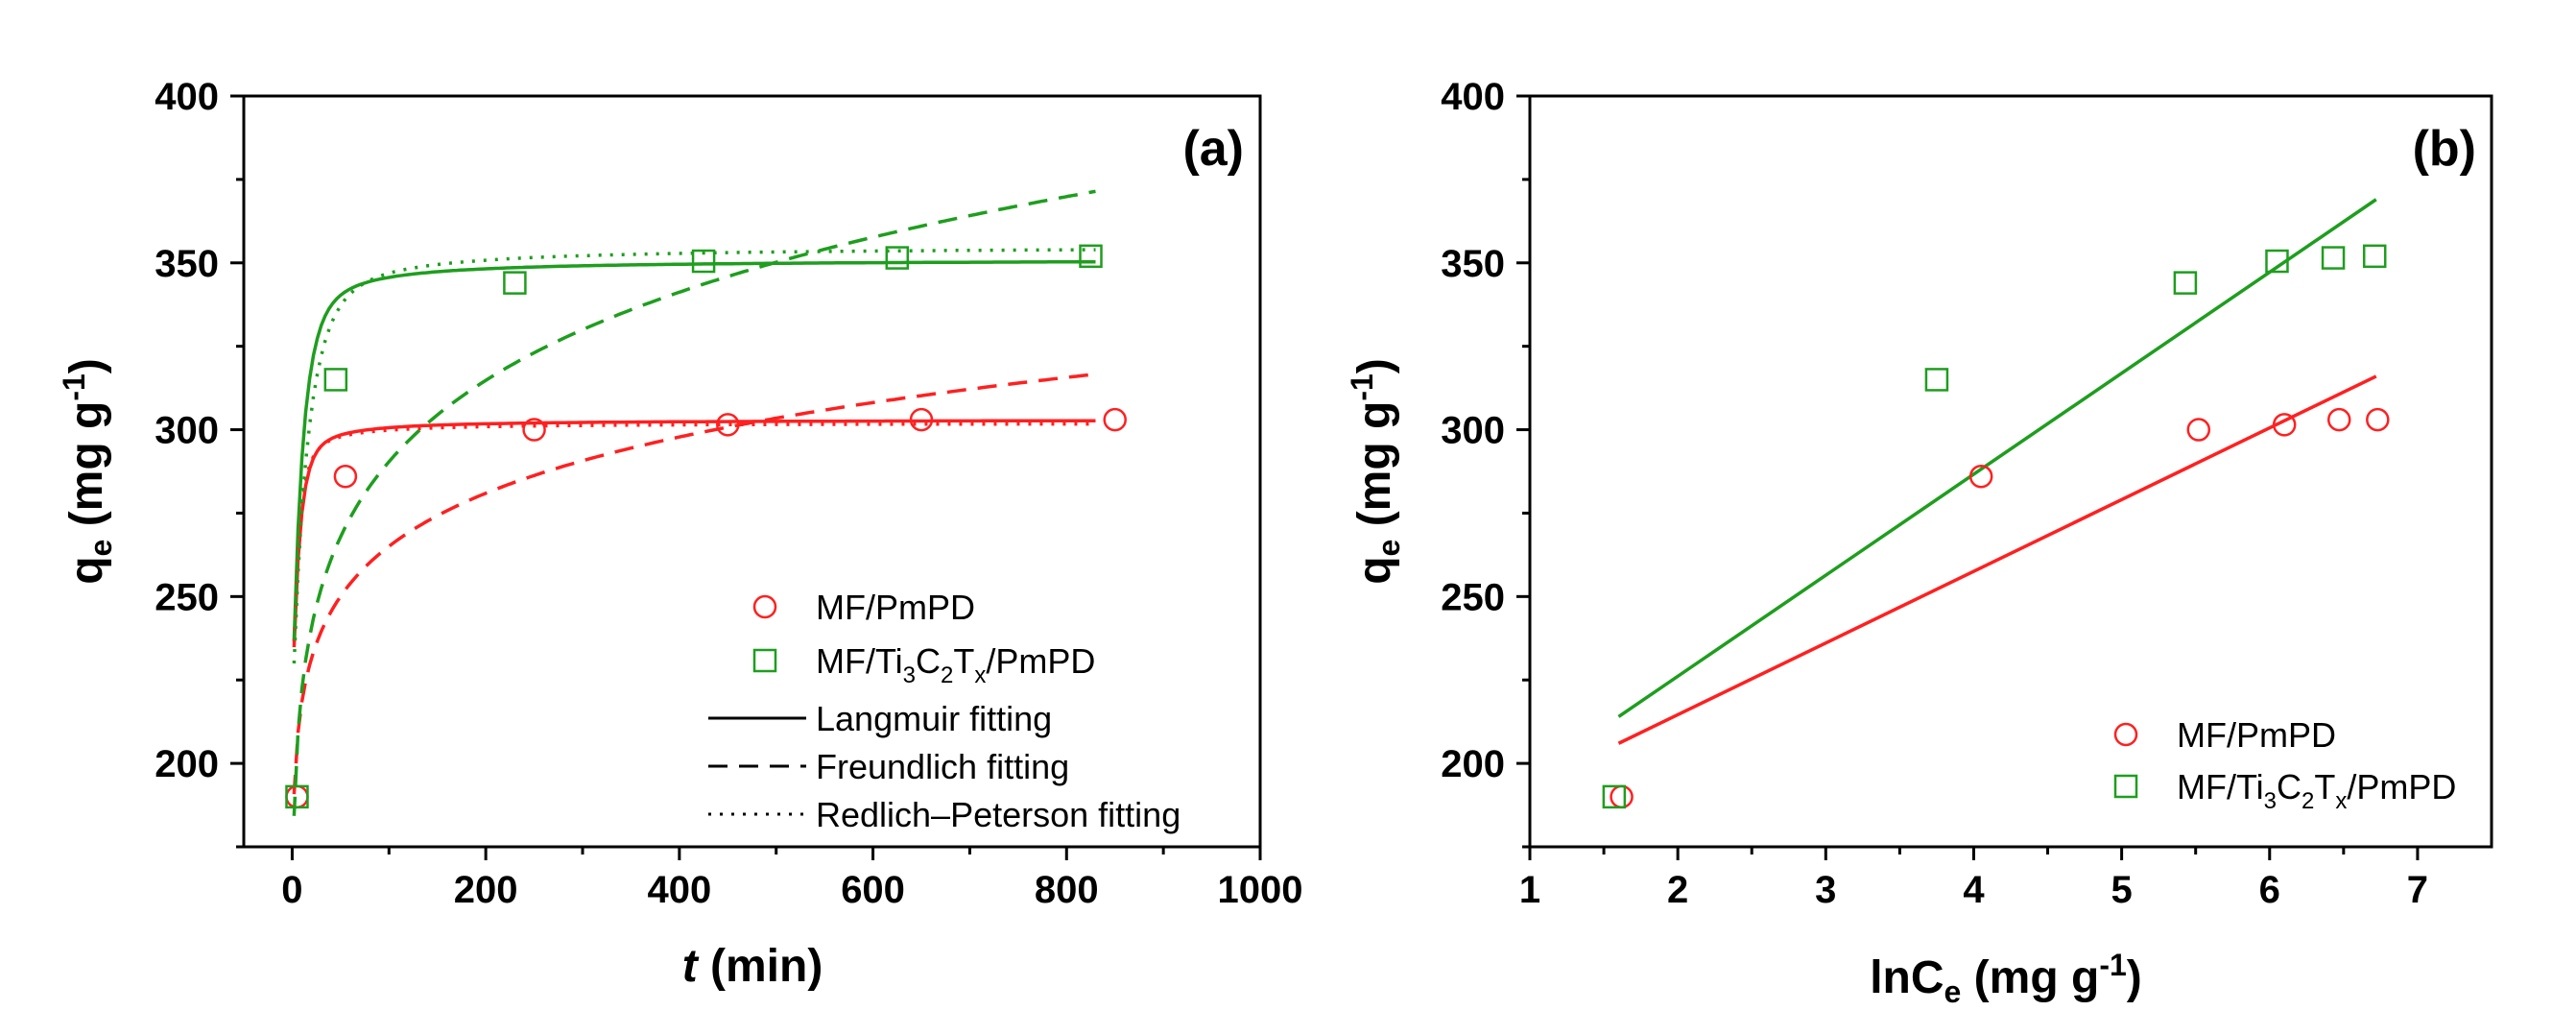  I want to click on x-tick-label-a: 800, so click(1067, 890).